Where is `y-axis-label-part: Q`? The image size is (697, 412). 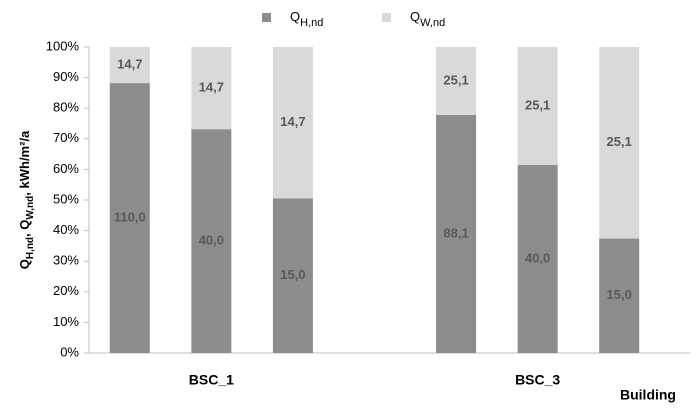 y-axis-label-part: Q is located at coordinates (24, 264).